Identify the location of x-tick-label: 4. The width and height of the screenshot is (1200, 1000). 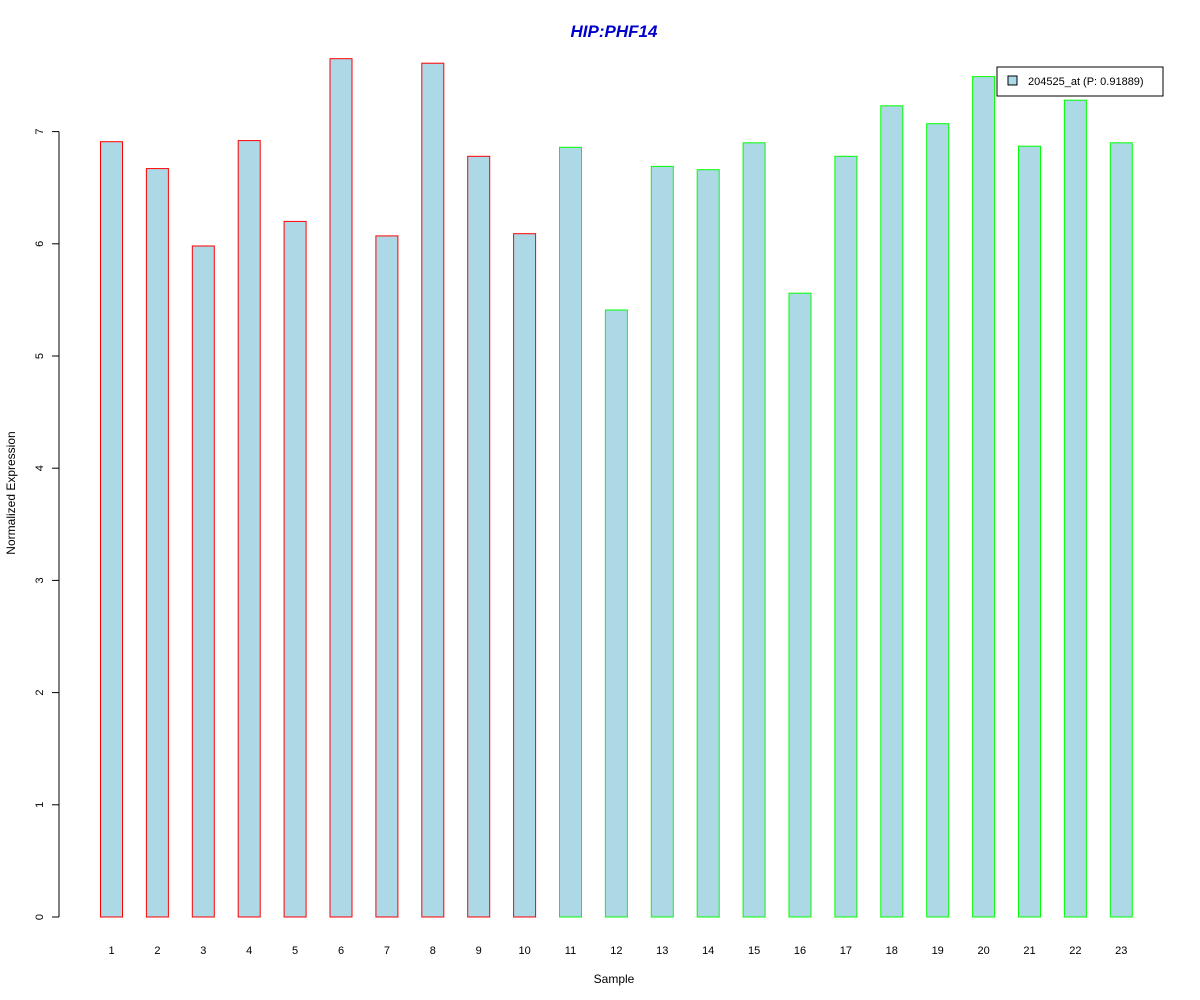
(249, 951).